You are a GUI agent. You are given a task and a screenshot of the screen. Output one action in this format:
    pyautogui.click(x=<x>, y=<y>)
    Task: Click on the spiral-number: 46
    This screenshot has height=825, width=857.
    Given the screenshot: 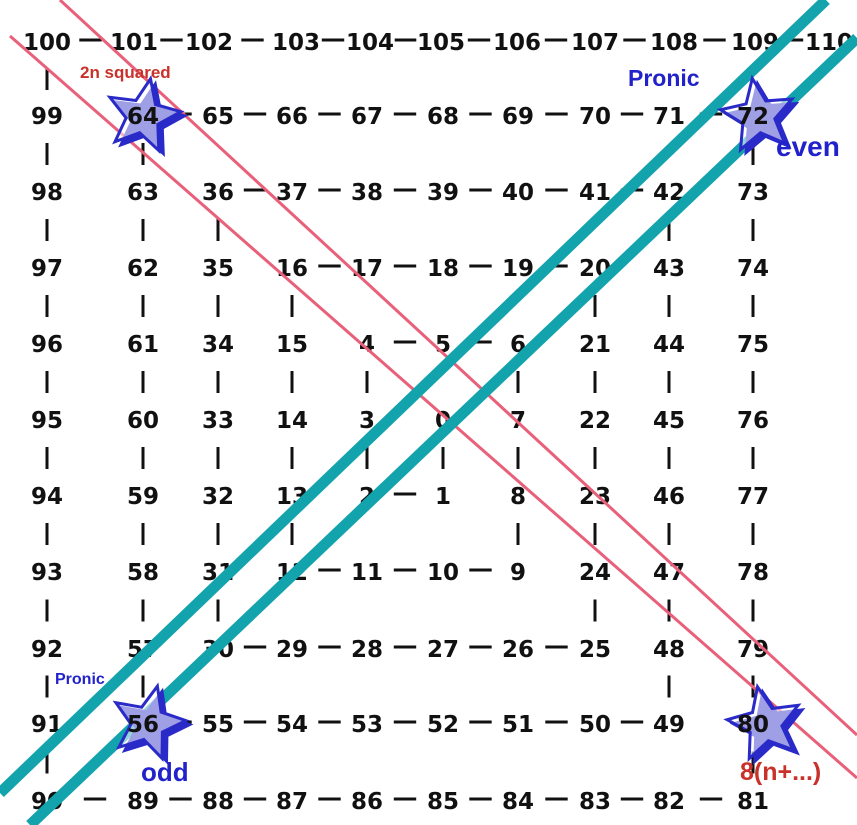 What is the action you would take?
    pyautogui.click(x=669, y=497)
    